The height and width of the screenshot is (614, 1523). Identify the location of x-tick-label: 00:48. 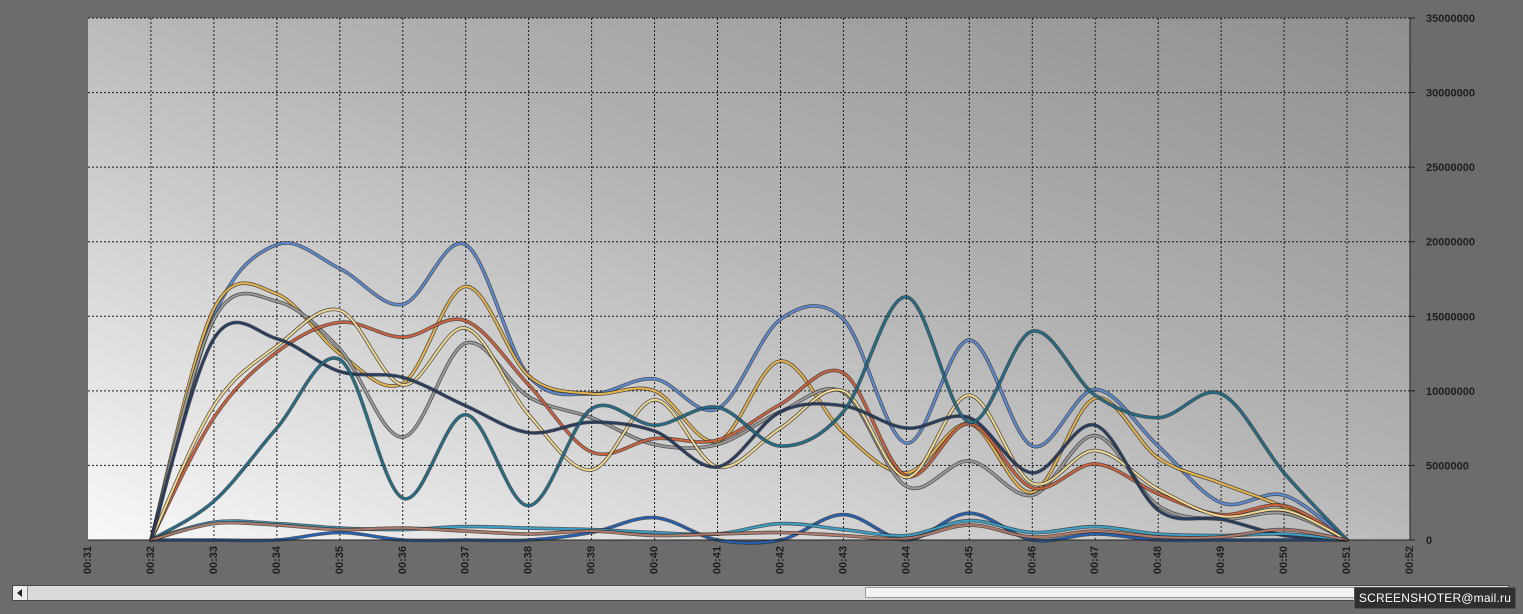
(1158, 560).